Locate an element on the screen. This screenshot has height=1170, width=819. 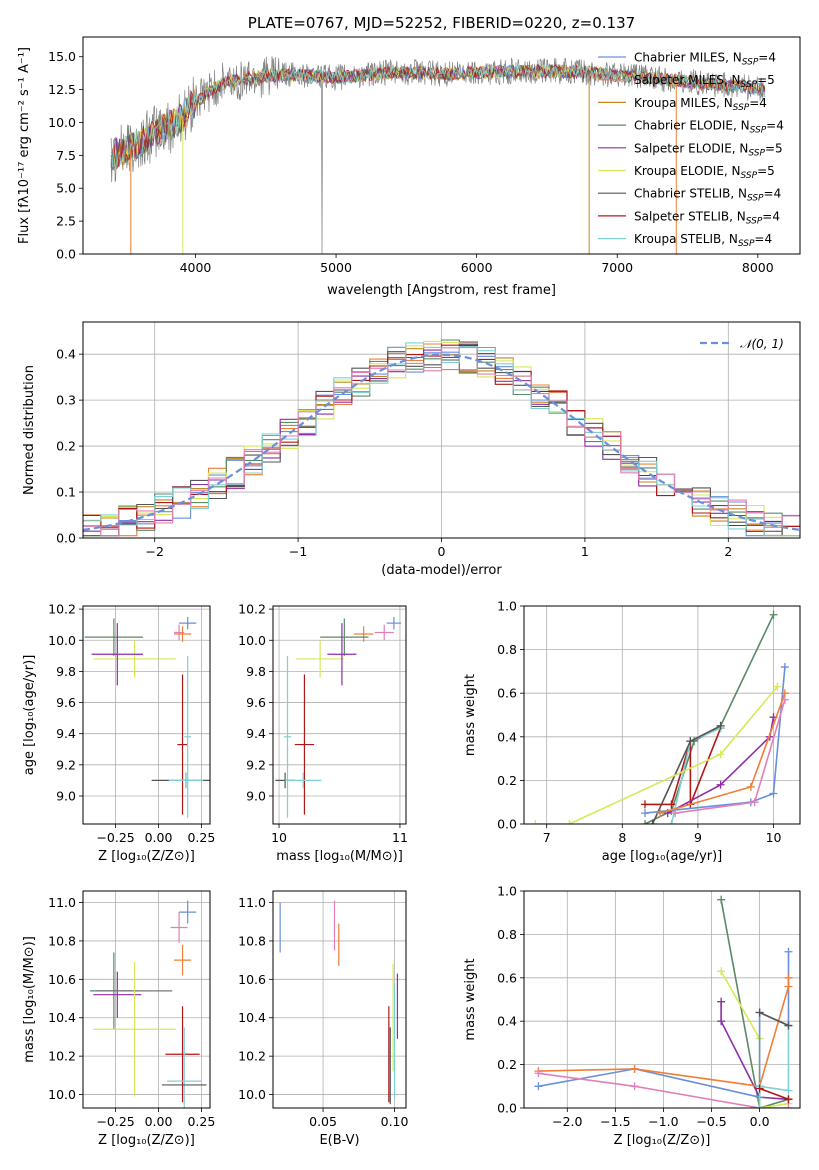
y-axis-label: mass weight is located at coordinates (470, 715).